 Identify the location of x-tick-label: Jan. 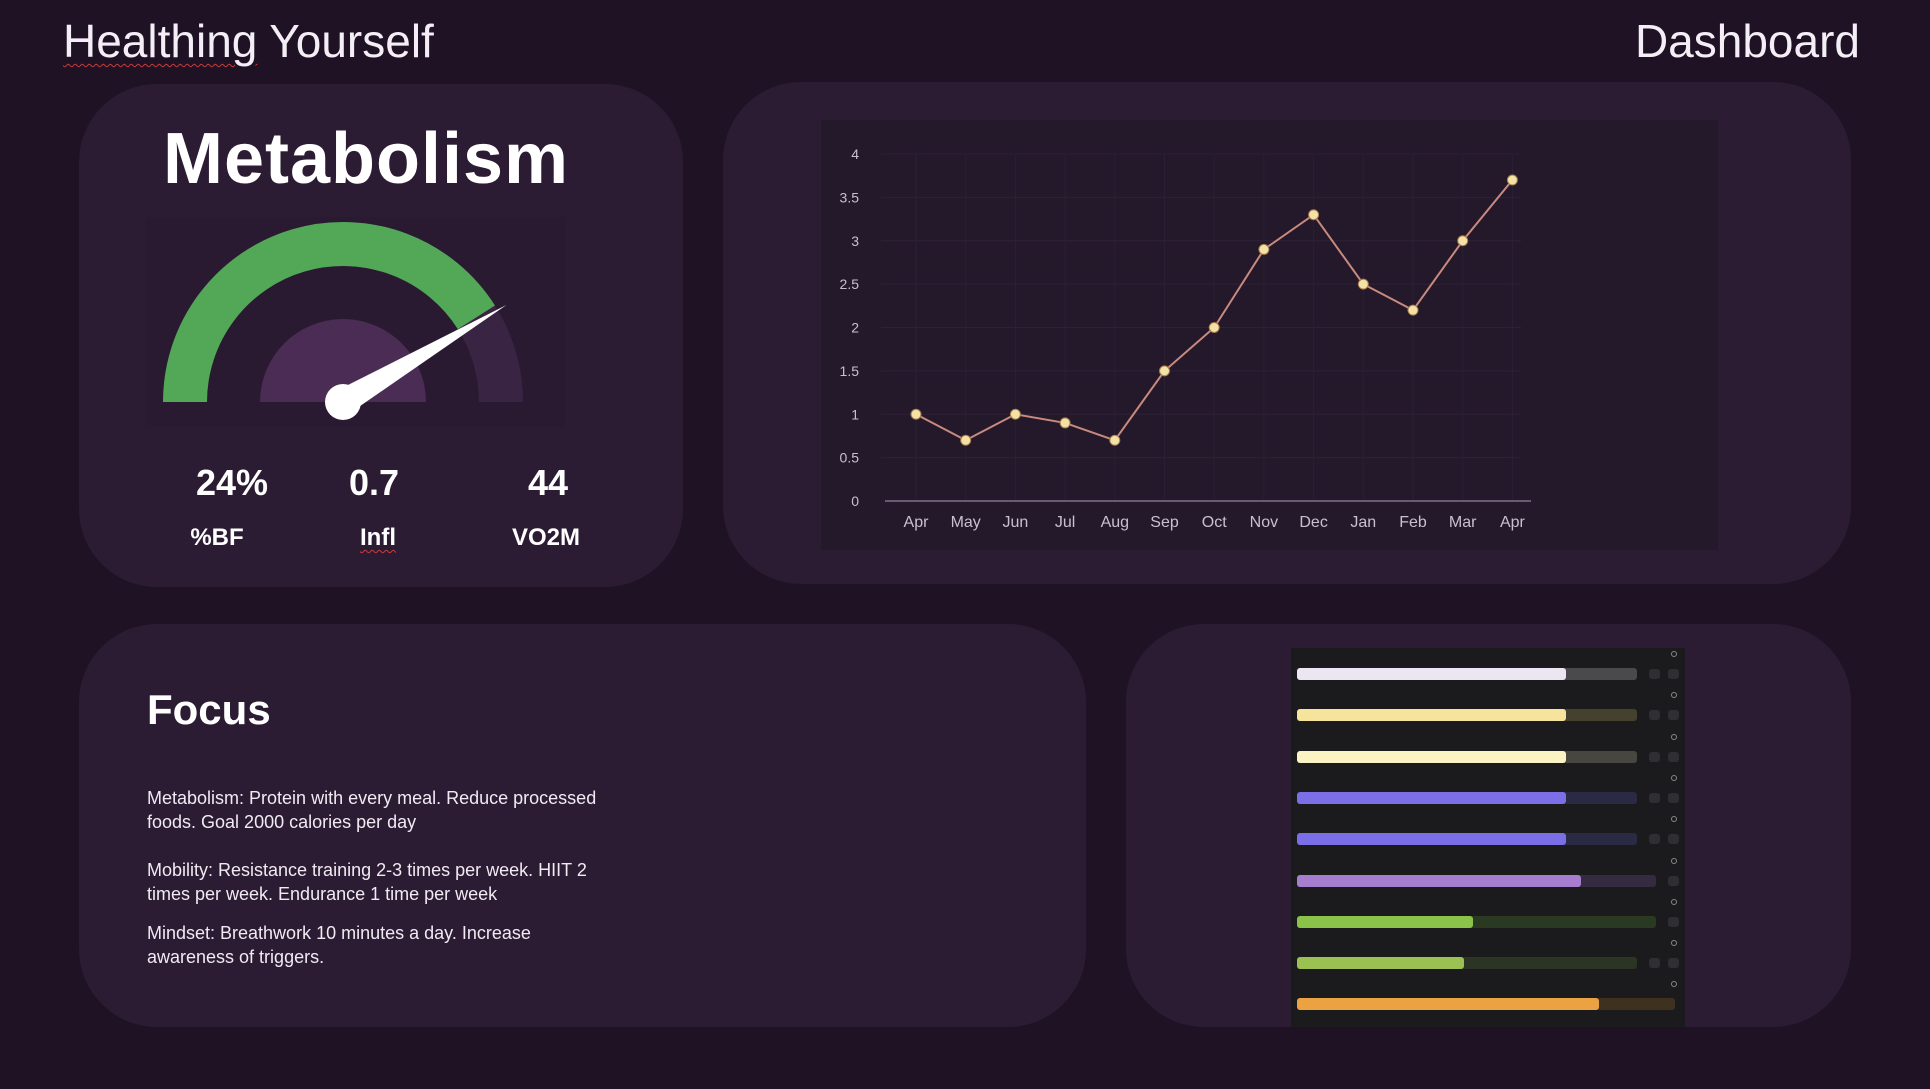
(1363, 522).